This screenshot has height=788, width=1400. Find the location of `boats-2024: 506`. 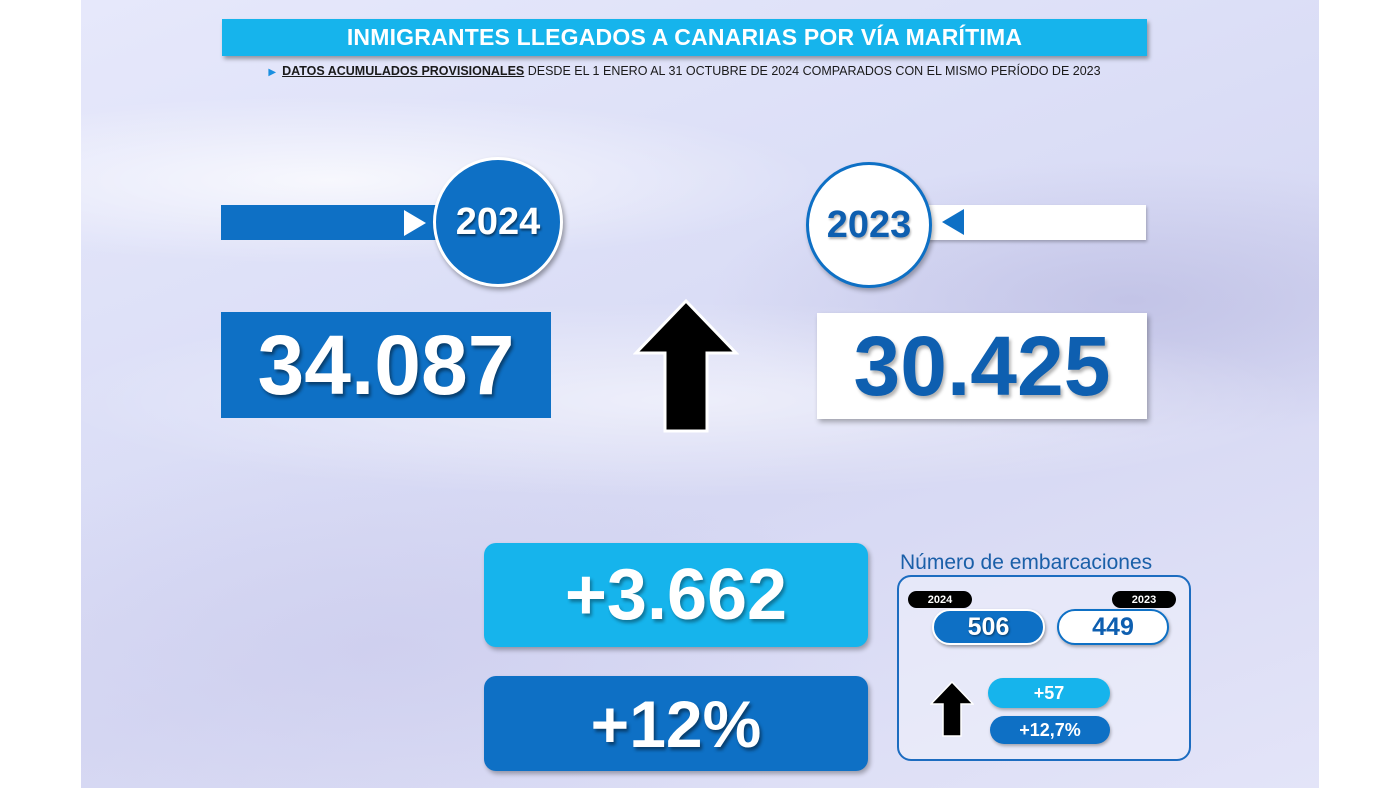

boats-2024: 506 is located at coordinates (988, 627).